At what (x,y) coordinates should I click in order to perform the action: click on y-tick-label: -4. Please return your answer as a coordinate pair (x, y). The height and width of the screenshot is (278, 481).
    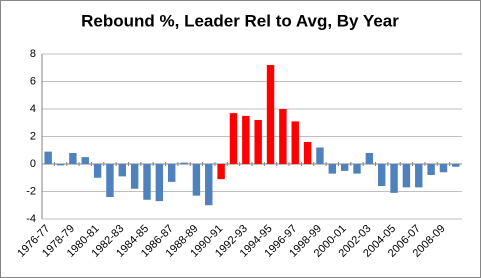
    Looking at the image, I should click on (31, 219).